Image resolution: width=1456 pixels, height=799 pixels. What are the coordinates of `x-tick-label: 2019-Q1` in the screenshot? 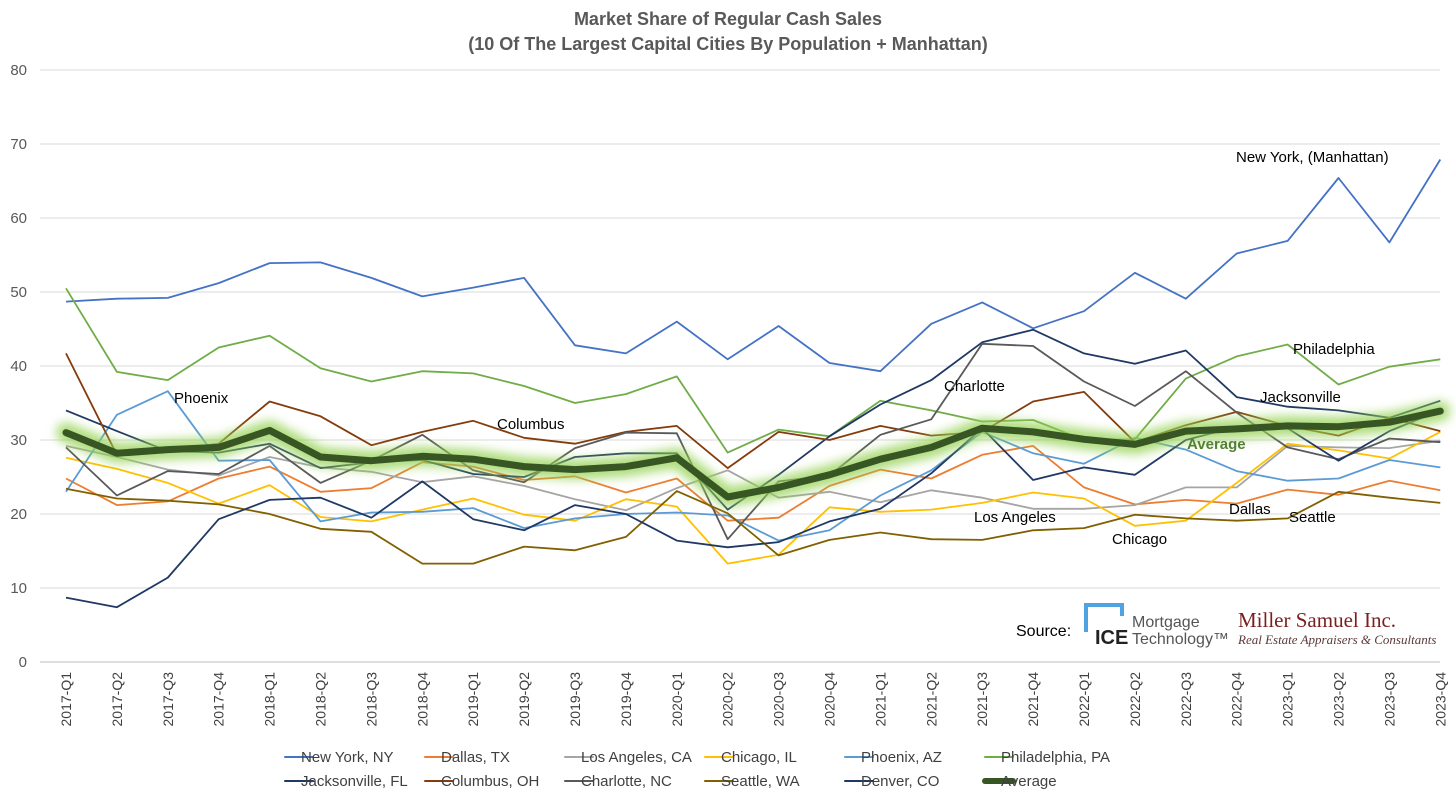 It's located at (473, 699).